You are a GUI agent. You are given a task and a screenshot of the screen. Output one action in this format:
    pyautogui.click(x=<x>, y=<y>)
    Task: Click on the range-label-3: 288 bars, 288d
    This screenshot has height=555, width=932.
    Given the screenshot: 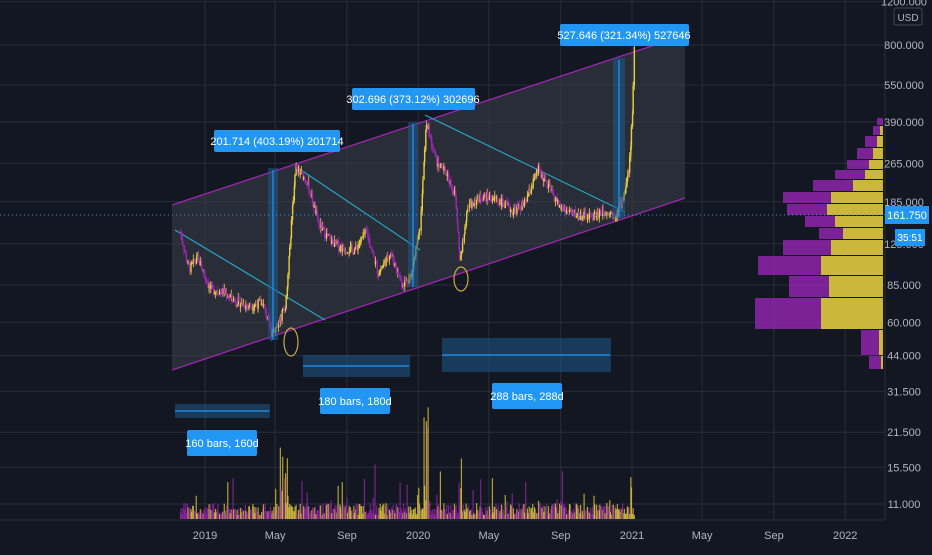 What is the action you would take?
    pyautogui.click(x=527, y=396)
    